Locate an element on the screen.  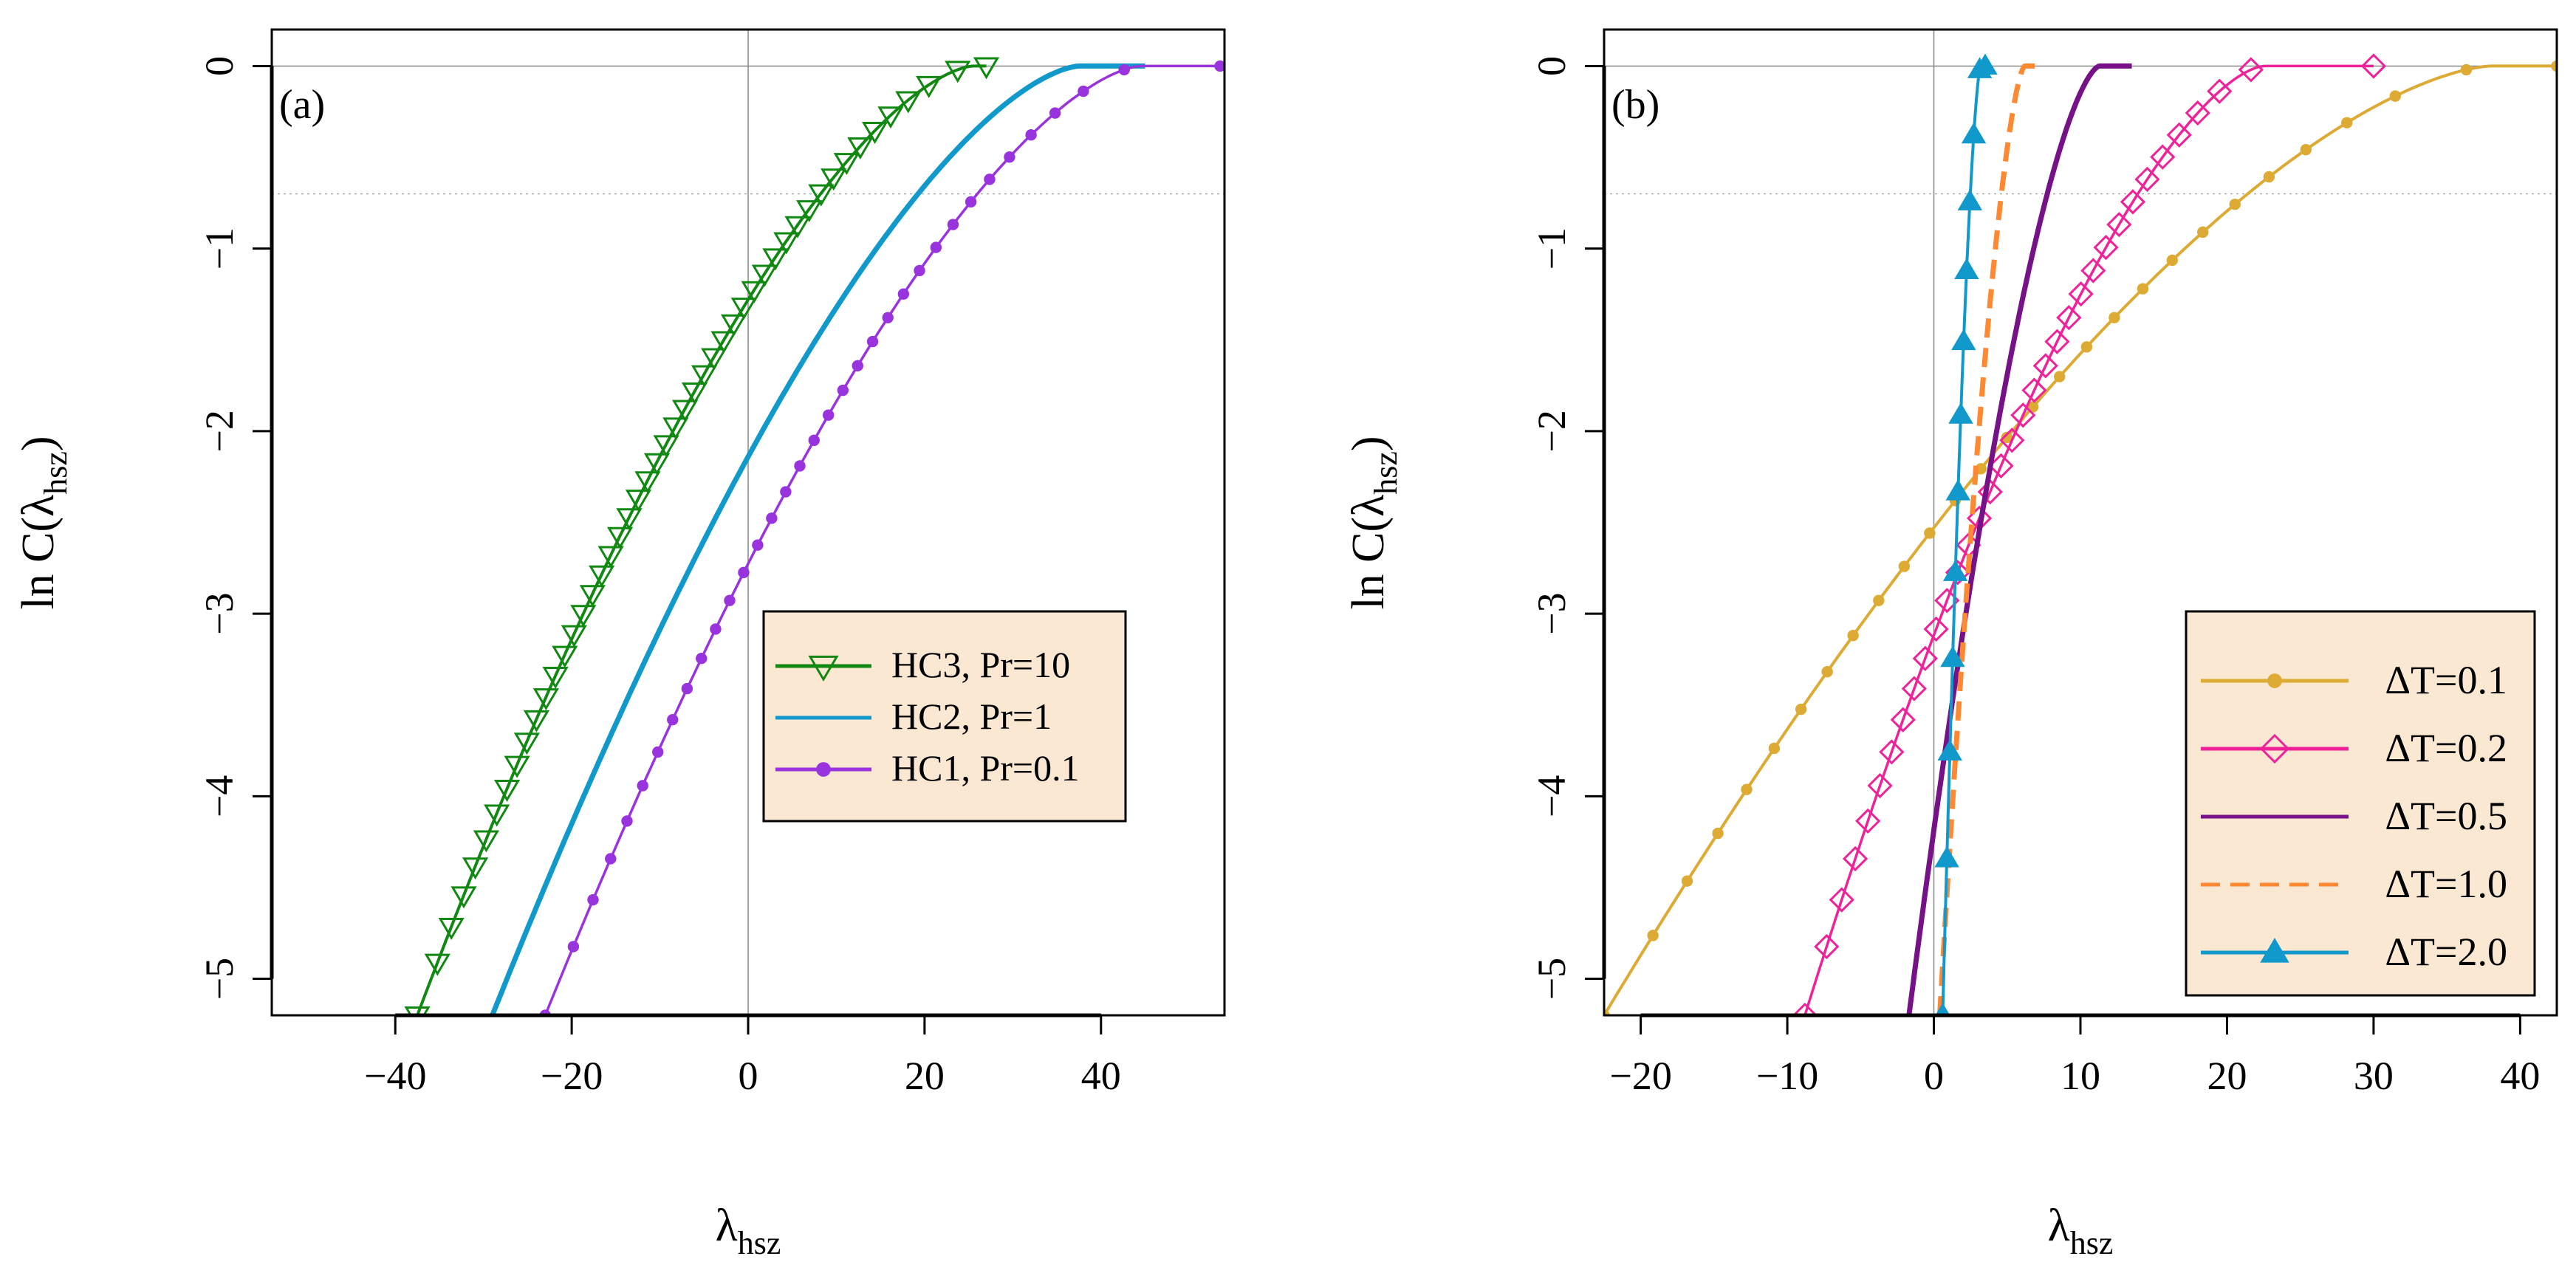
y-tick-label: −4 is located at coordinates (219, 796).